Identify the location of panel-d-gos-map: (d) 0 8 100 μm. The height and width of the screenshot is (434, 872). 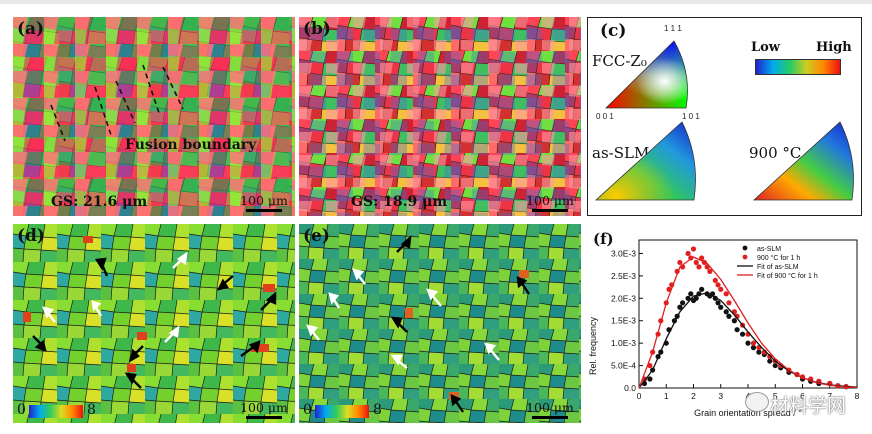
(154, 323).